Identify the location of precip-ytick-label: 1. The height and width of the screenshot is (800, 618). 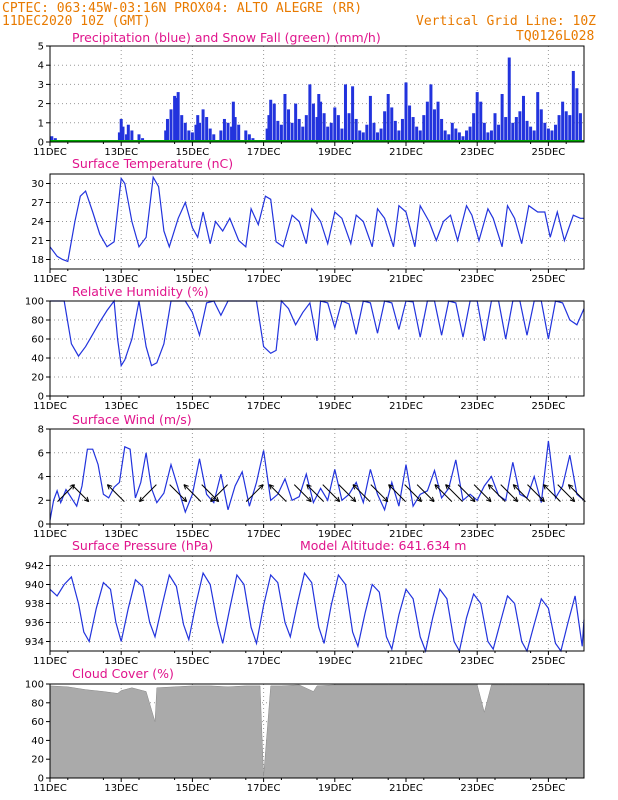
(41, 123).